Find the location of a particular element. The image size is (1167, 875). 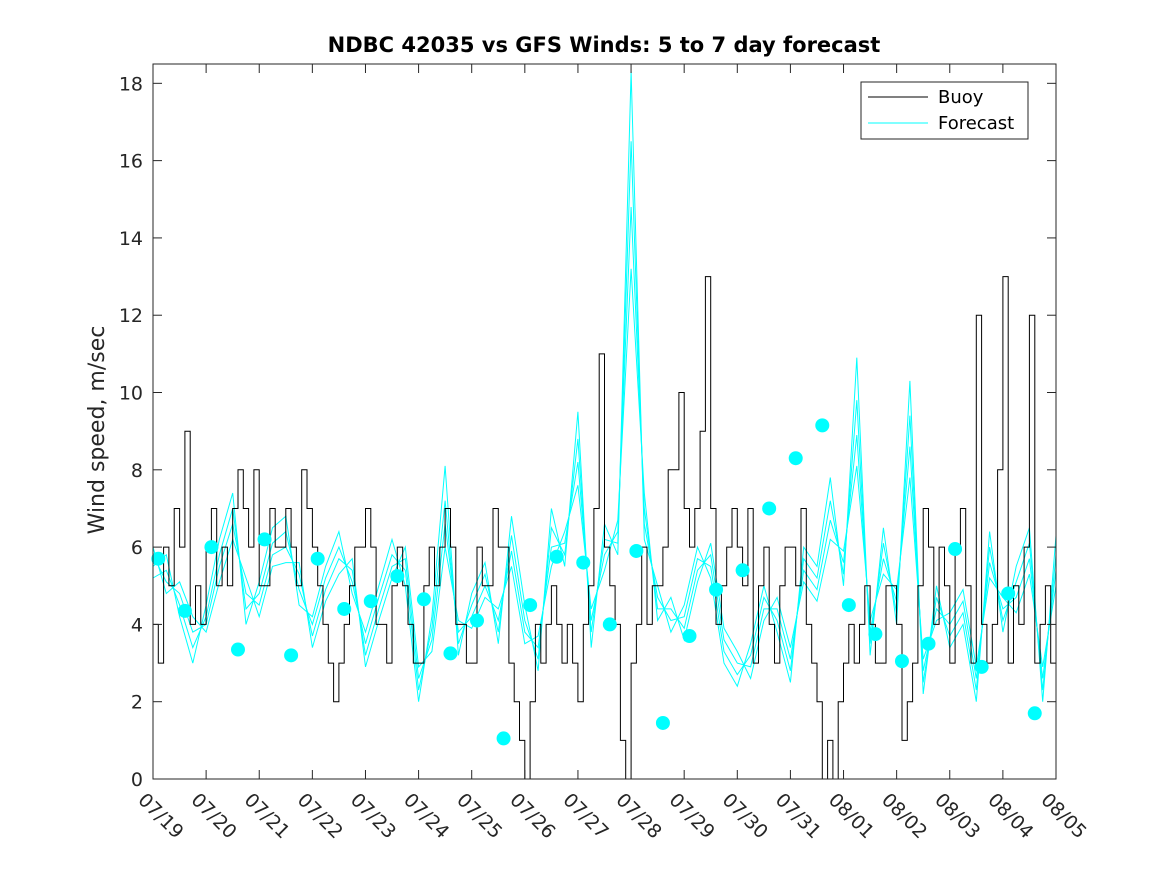

y-tick-label: 12 is located at coordinates (131, 316).